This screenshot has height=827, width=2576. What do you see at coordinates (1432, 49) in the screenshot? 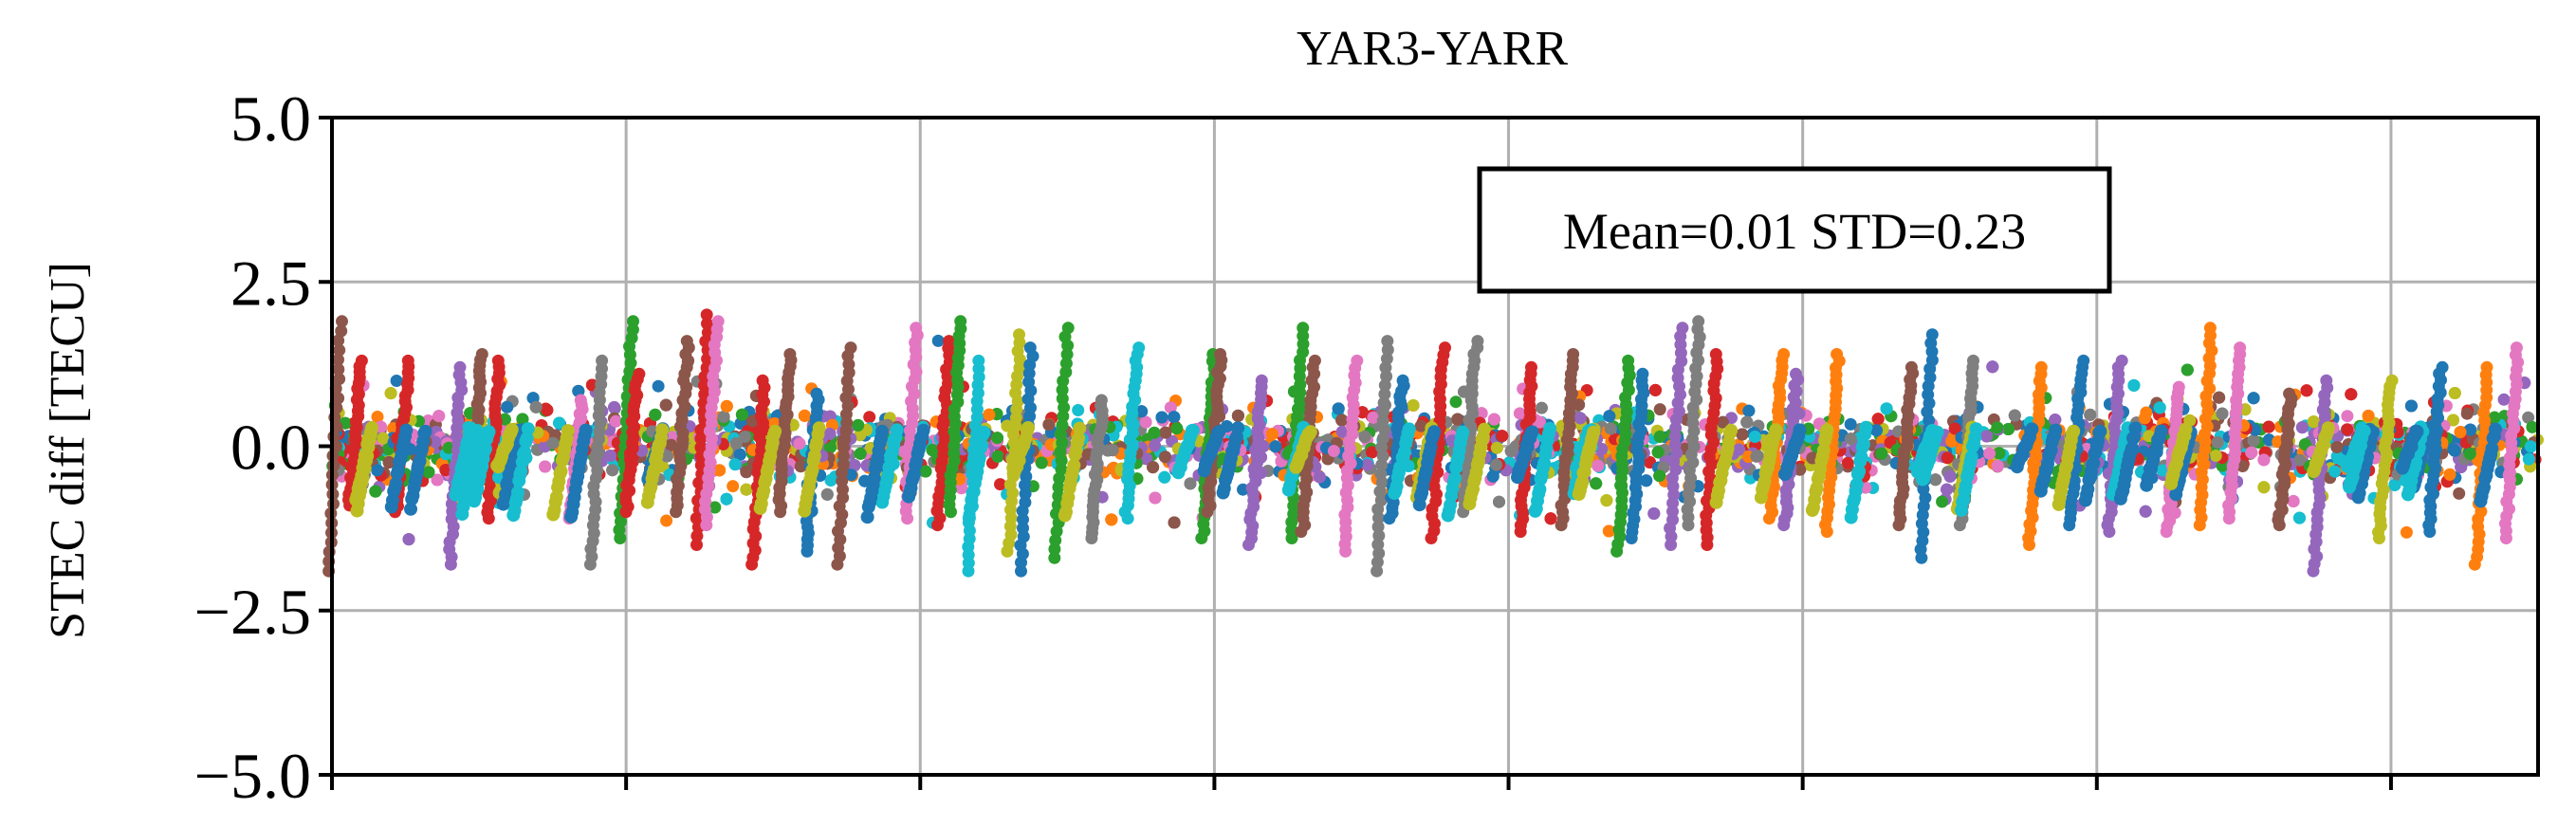
I see `chart-title: YAR3-YARR` at bounding box center [1432, 49].